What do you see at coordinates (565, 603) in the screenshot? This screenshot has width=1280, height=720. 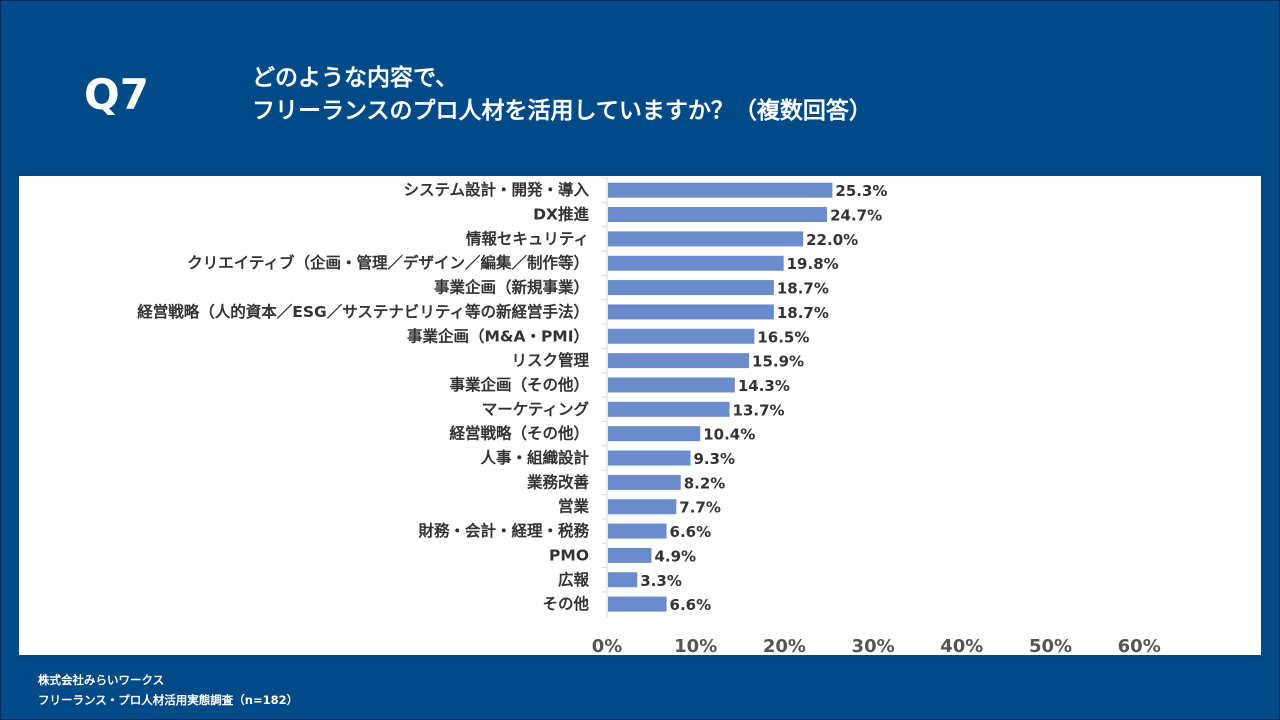 I see `category-label: その他` at bounding box center [565, 603].